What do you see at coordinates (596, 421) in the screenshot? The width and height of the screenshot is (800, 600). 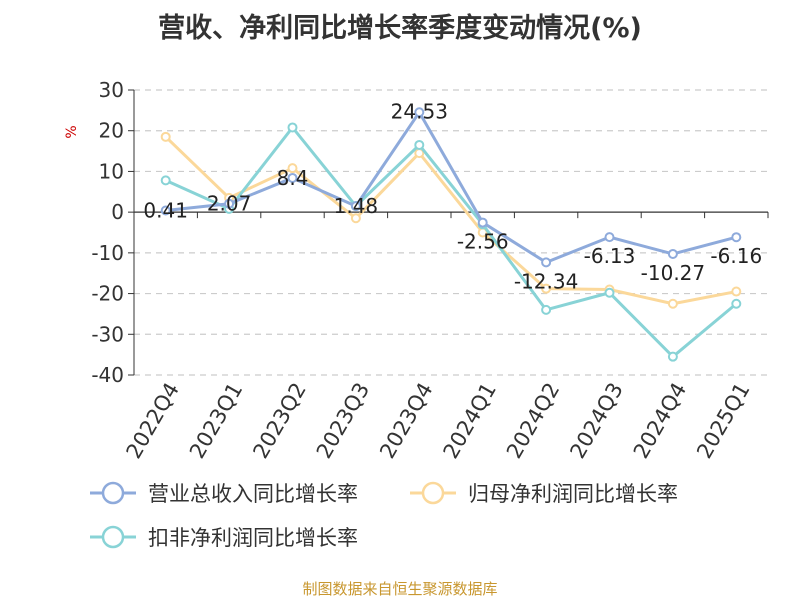 I see `x-tick-label: 2024Q3` at bounding box center [596, 421].